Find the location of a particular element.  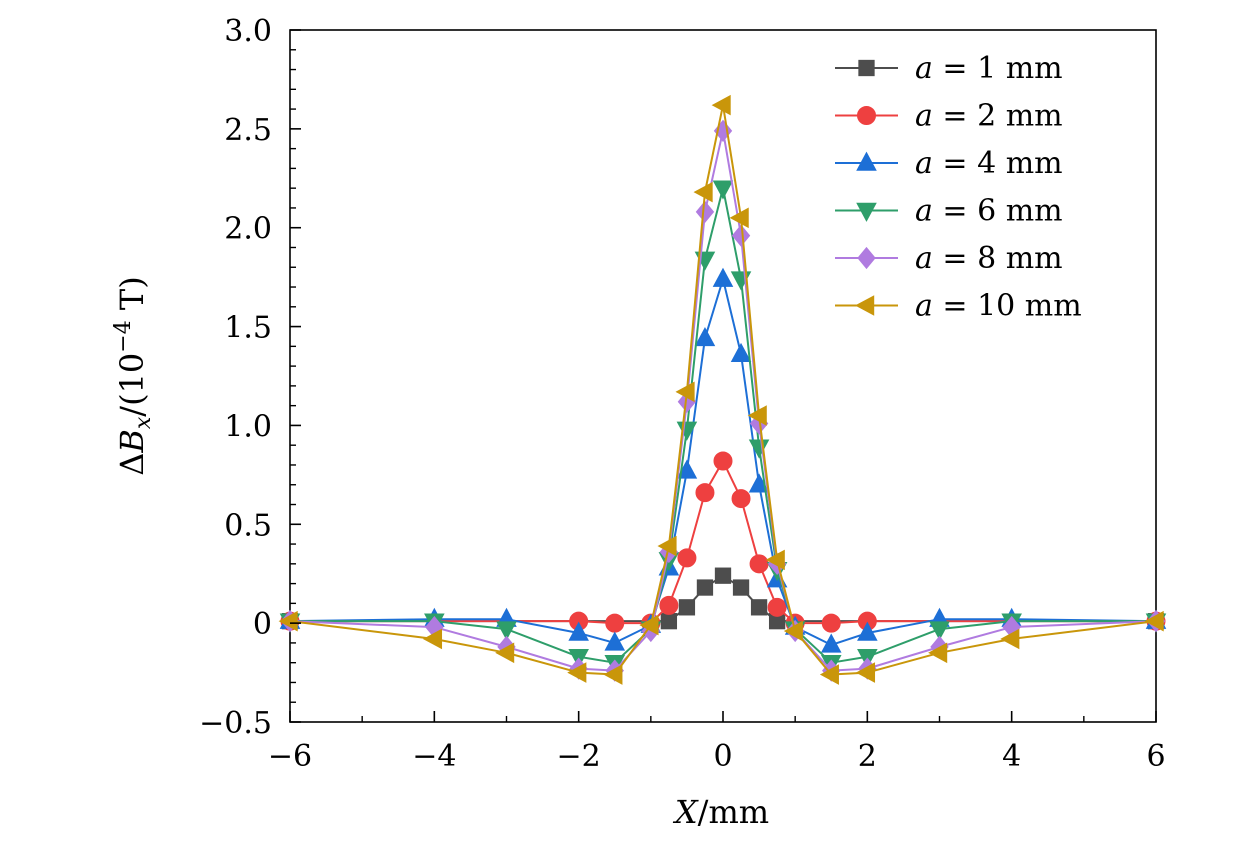

legend-label: a = 6 mm is located at coordinates (989, 211).